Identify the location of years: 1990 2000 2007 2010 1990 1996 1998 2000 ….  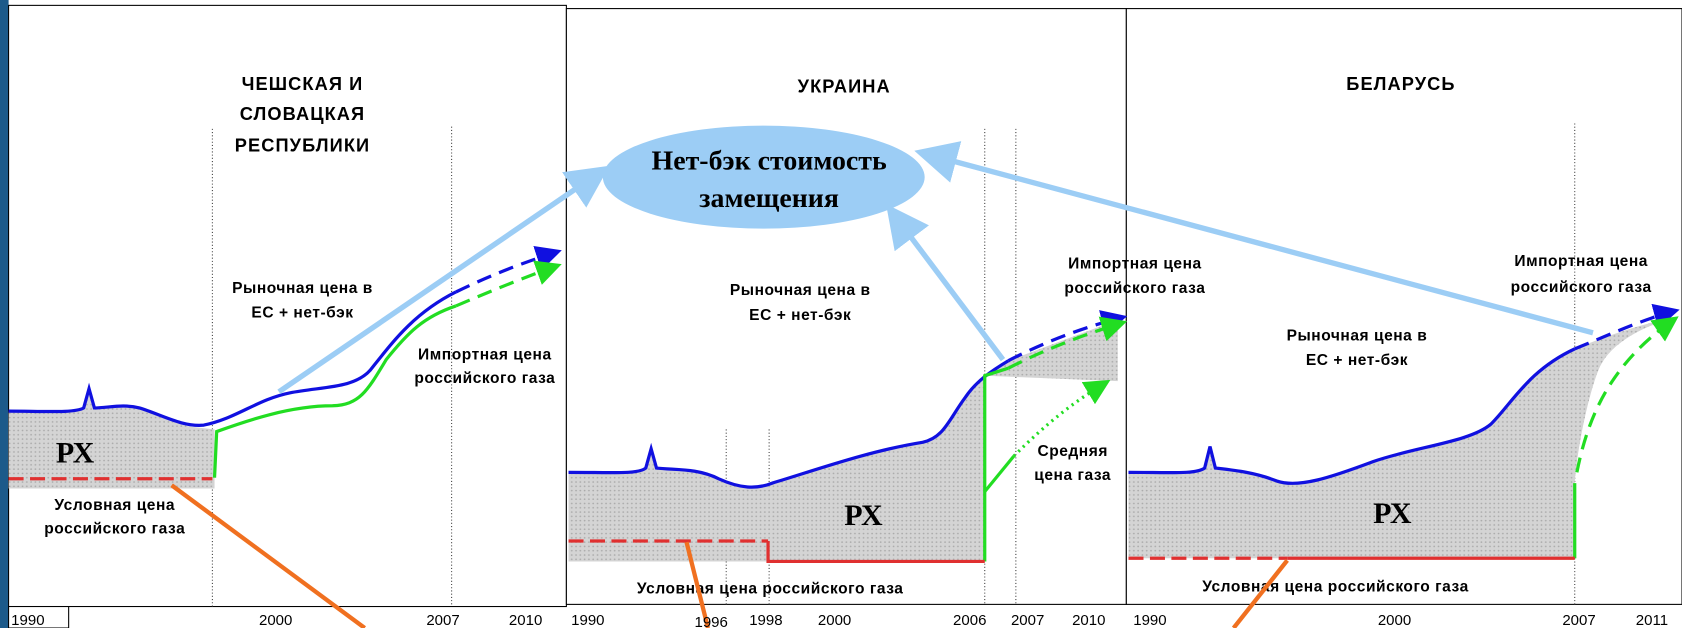
(839, 620).